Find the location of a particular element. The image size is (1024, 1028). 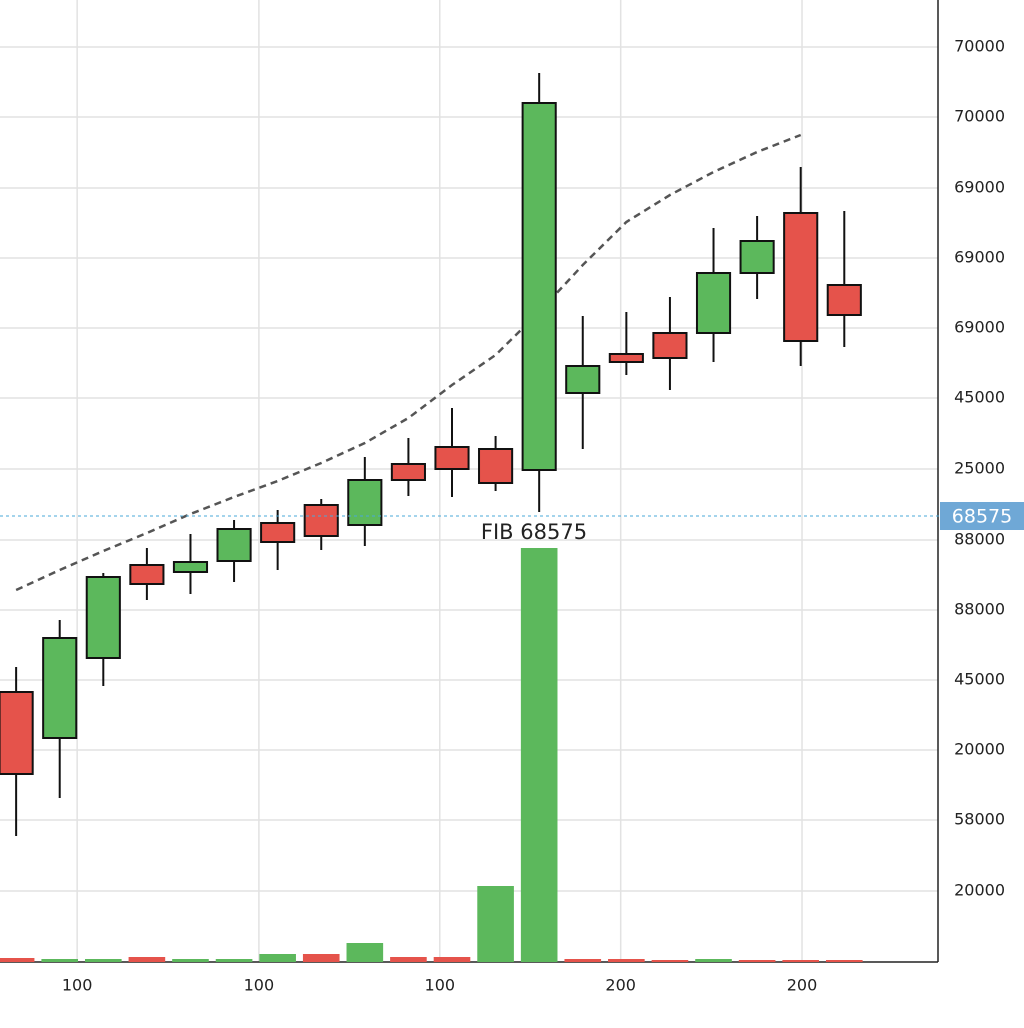

price-tag-label: 68575 is located at coordinates (982, 517).